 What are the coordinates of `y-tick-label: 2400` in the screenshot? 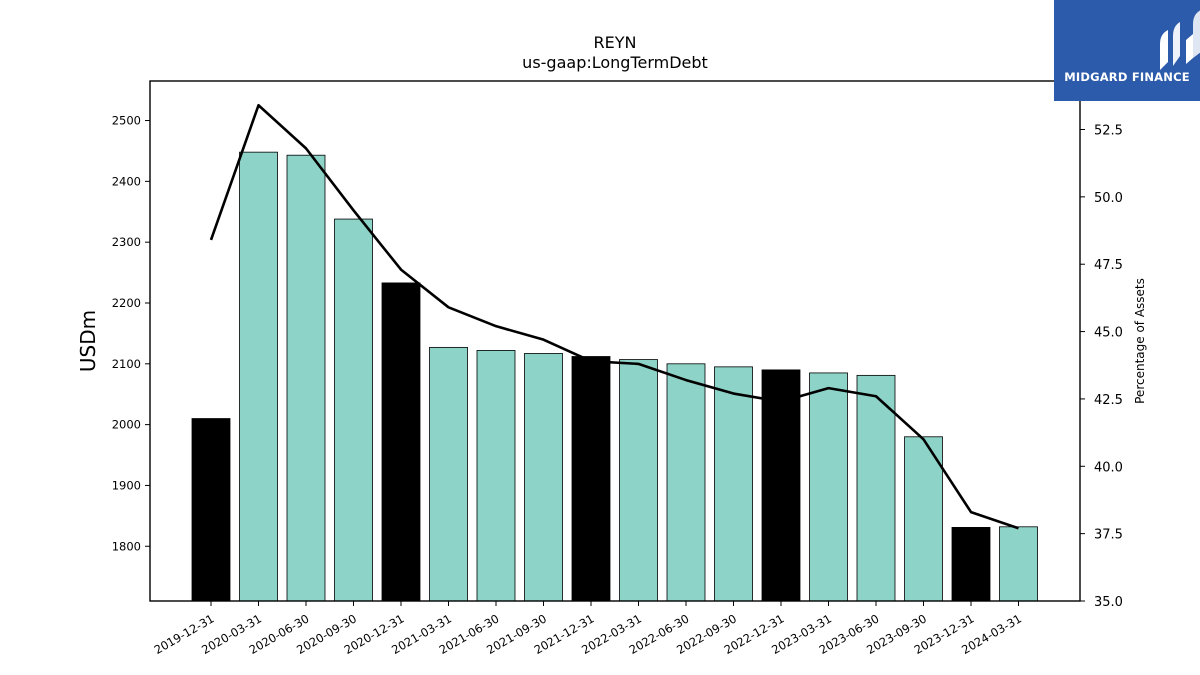 It's located at (126, 181).